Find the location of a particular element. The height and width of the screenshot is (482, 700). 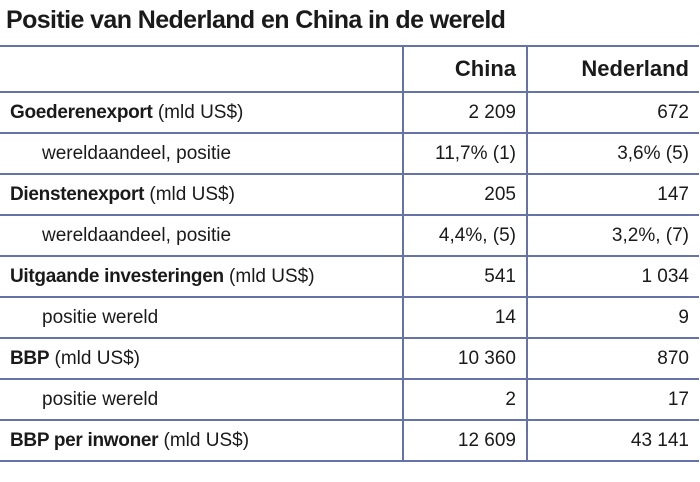

row: Dienstenexport (mld US$) 205 147 is located at coordinates (349, 194).